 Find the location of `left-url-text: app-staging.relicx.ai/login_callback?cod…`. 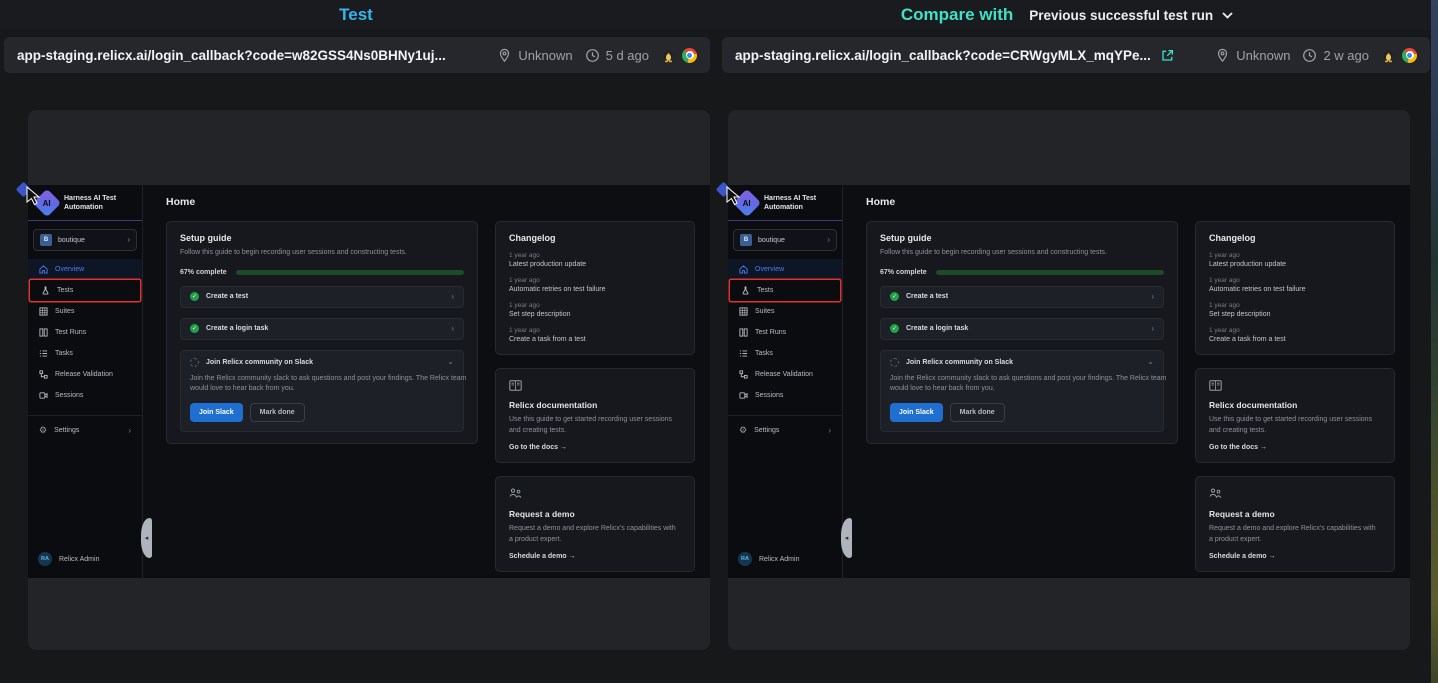

left-url-text: app-staging.relicx.ai/login_callback?cod… is located at coordinates (231, 55).